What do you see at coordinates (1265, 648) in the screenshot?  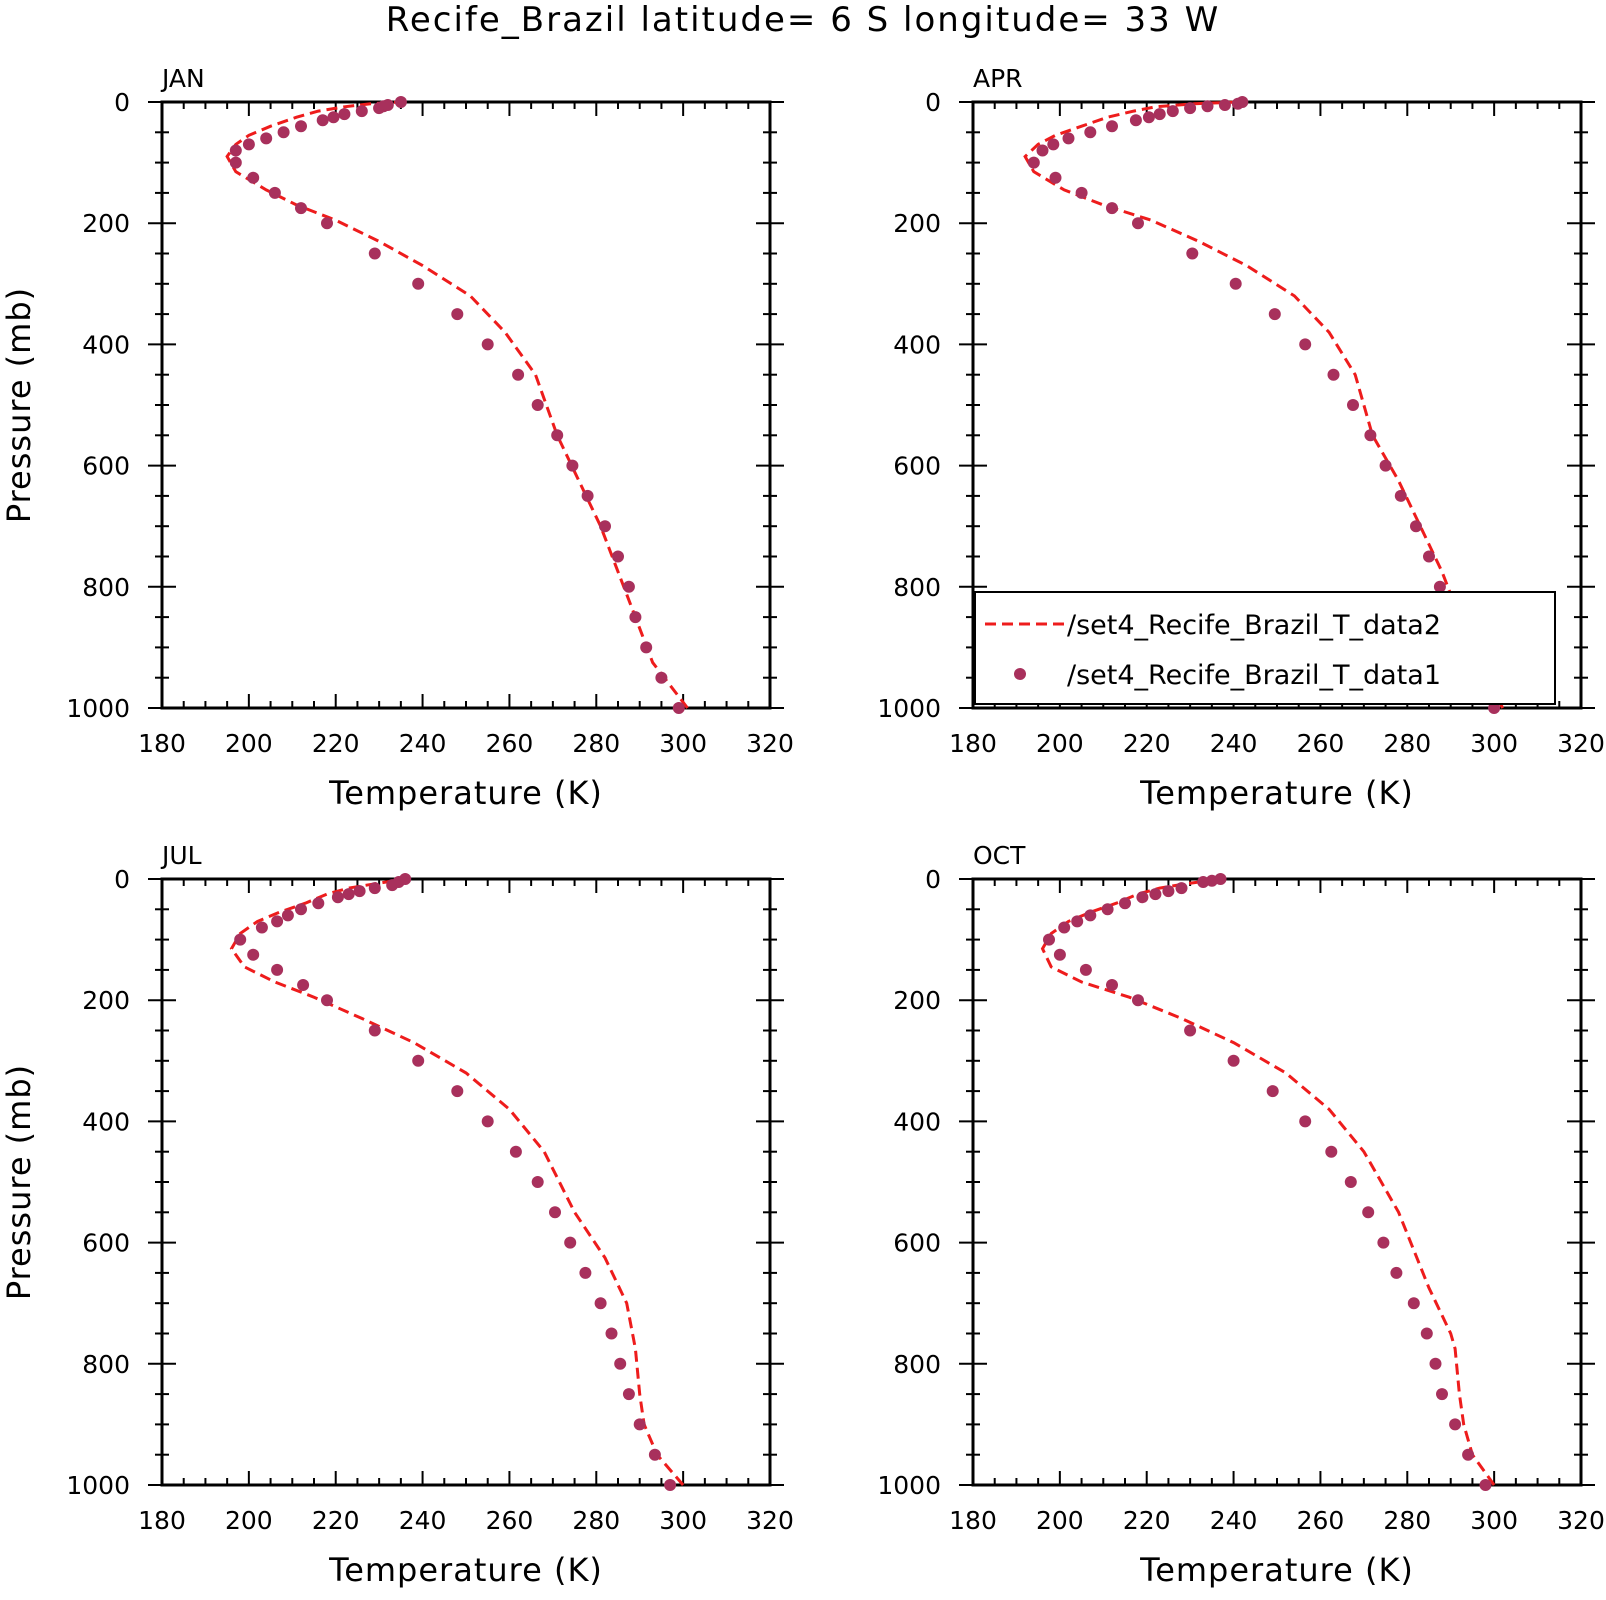 I see `legend-box` at bounding box center [1265, 648].